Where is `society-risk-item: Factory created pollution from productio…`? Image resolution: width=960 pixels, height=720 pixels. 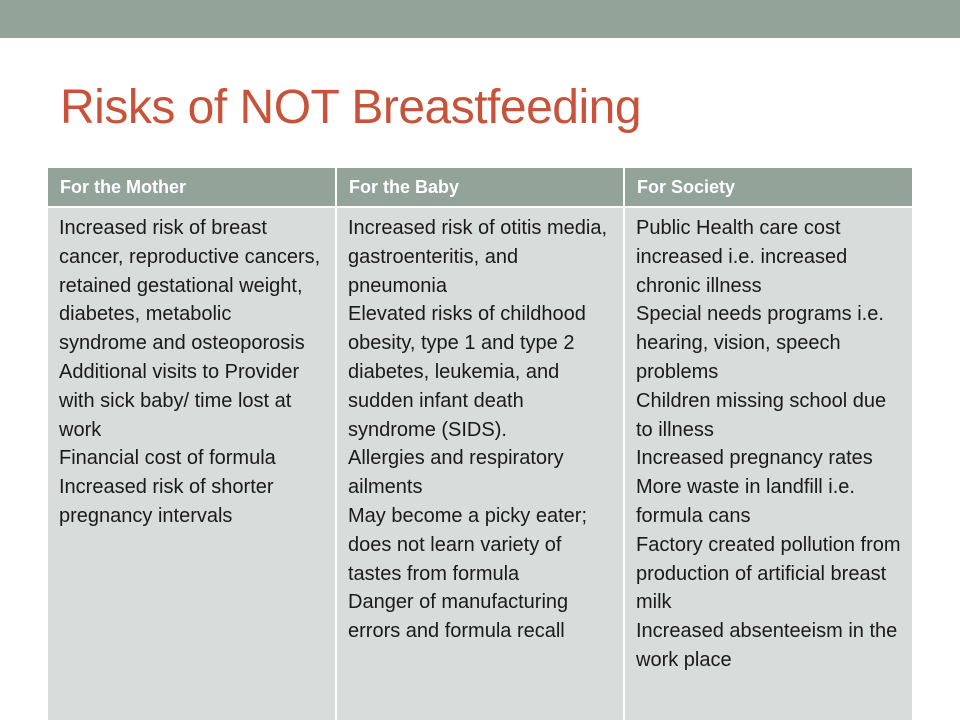
society-risk-item: Factory created pollution from productio… is located at coordinates (768, 573).